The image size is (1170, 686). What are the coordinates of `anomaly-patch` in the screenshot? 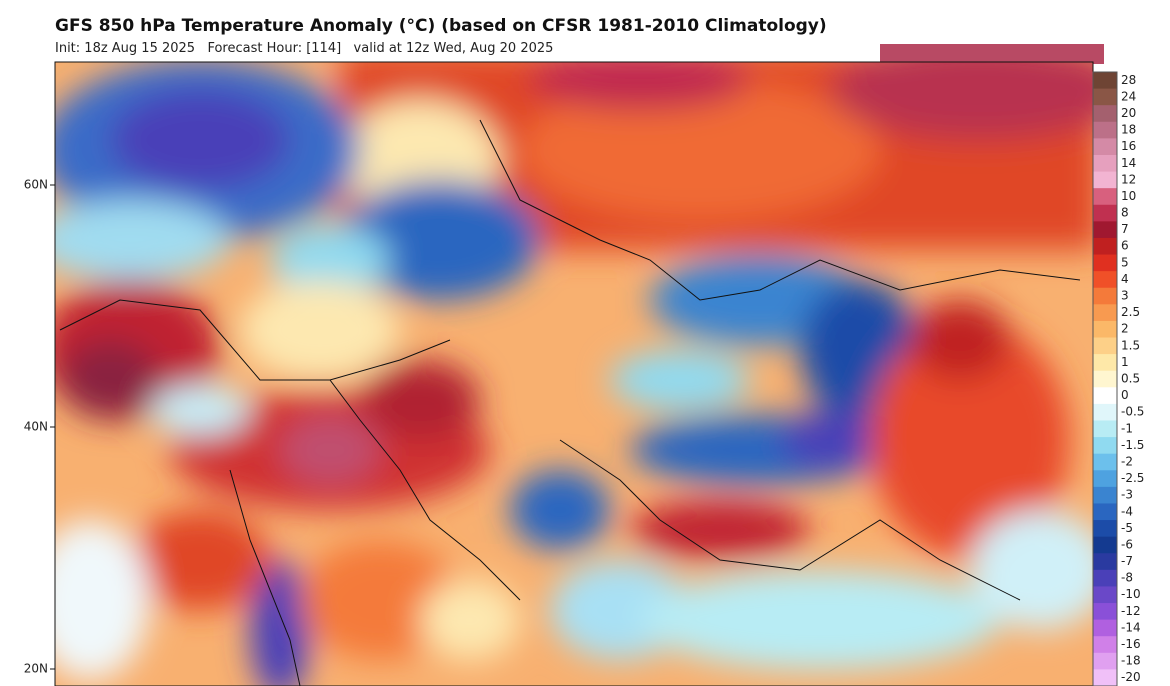 It's located at (992, 54).